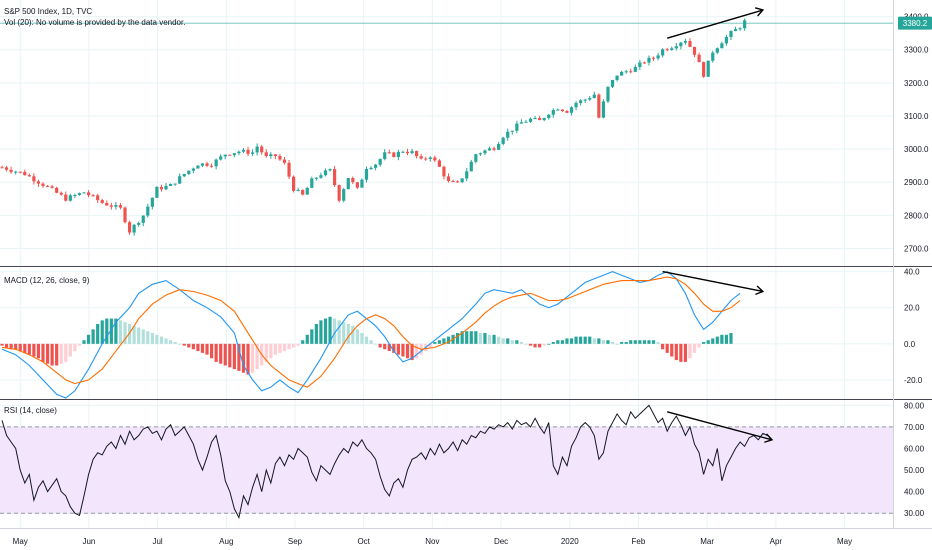 Image resolution: width=932 pixels, height=550 pixels. Describe the element at coordinates (915, 23) in the screenshot. I see `last-price-tag: 3380.2` at that location.